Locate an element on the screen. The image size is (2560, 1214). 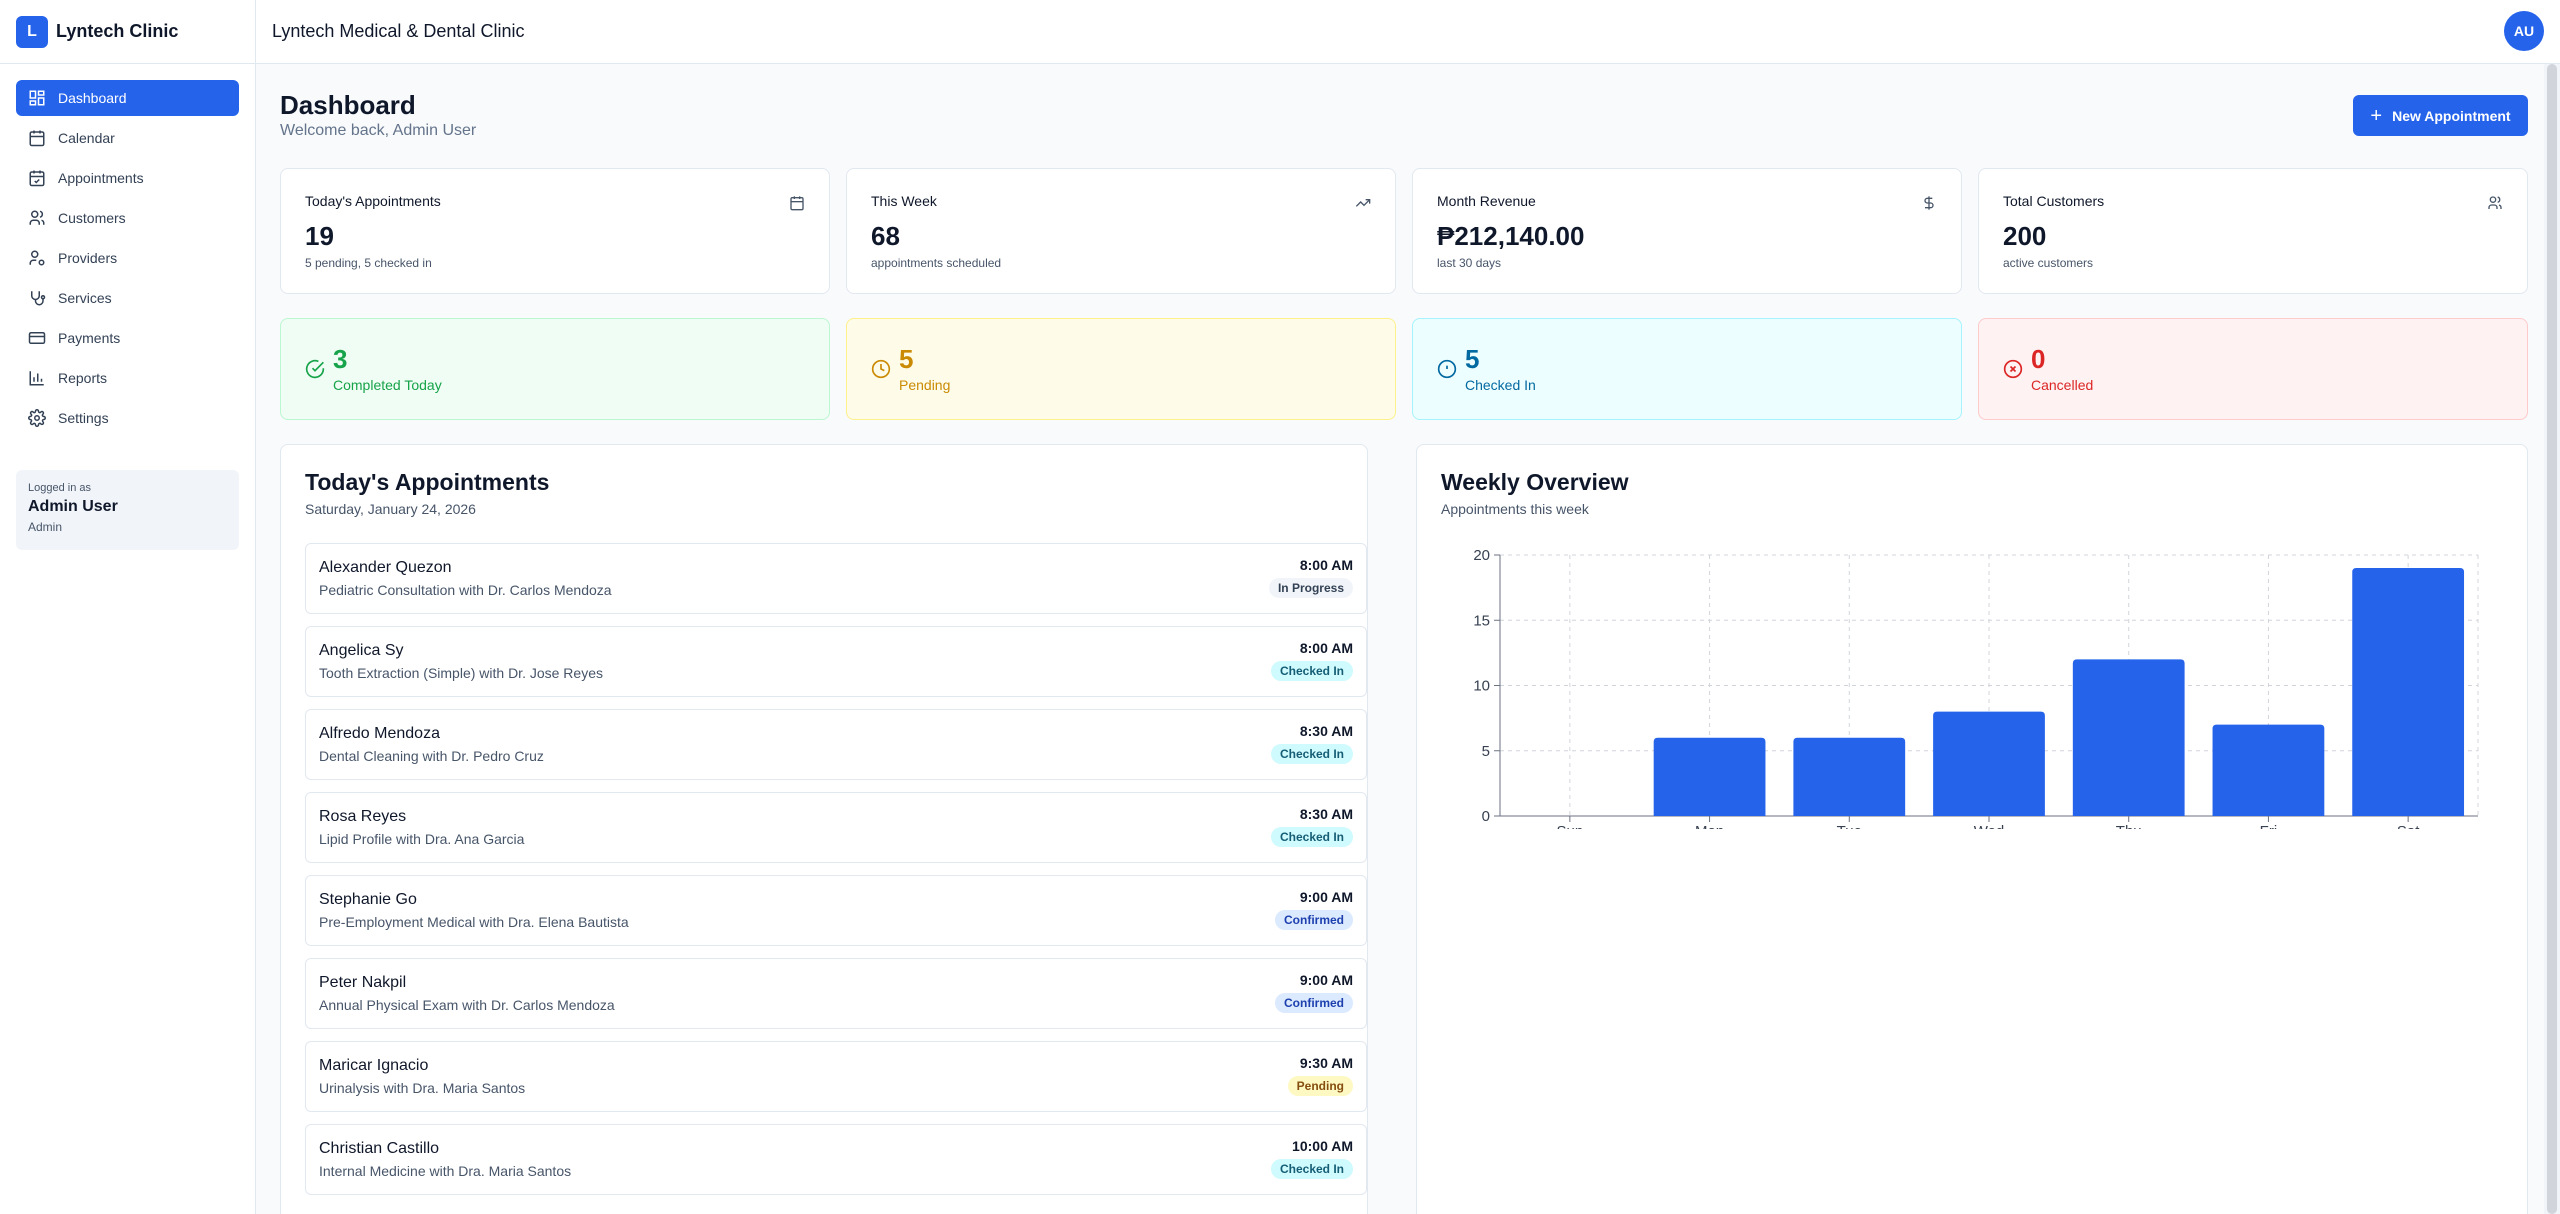
sidebar-item-settings: Settings is located at coordinates (127, 418).